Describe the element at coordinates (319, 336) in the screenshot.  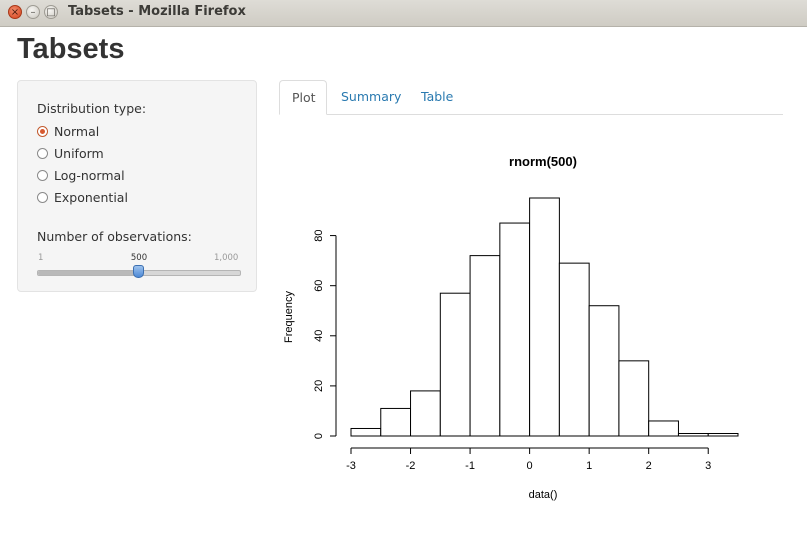
I see `y-tick-label: 40` at that location.